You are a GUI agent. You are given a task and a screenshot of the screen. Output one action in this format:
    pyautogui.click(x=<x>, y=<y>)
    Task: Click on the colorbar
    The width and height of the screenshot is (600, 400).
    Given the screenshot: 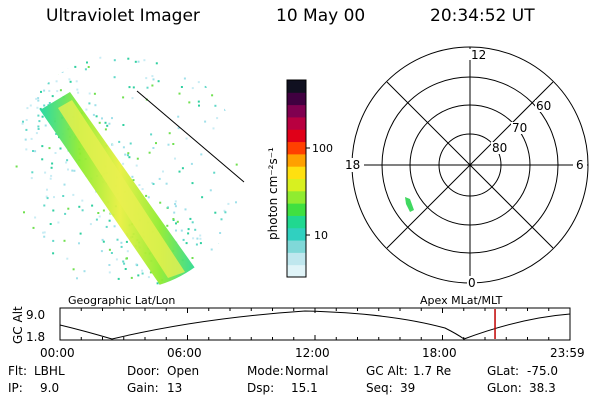 What is the action you would take?
    pyautogui.click(x=296, y=179)
    